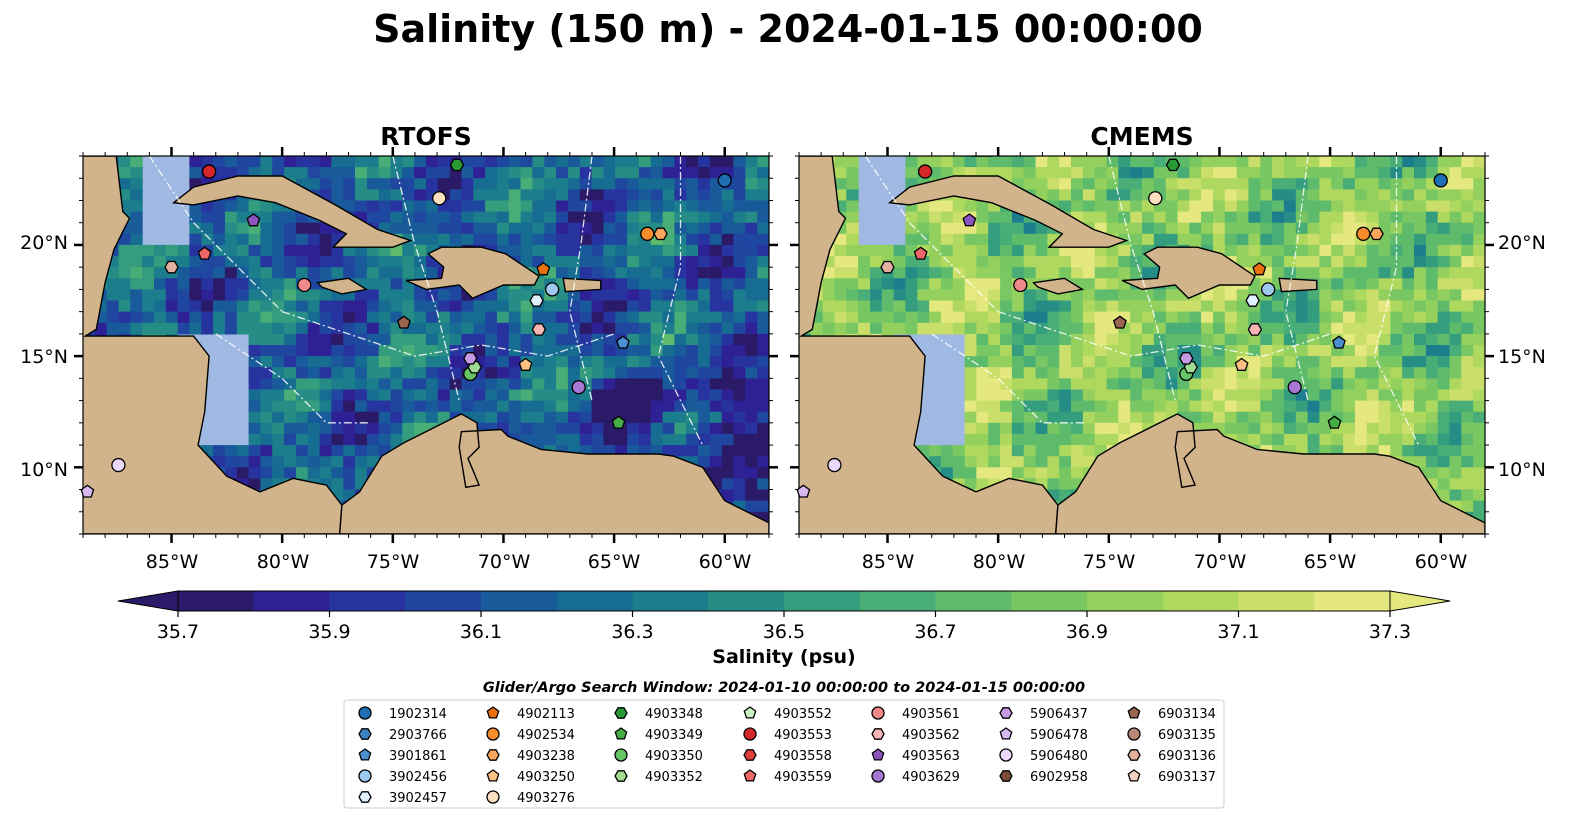 The height and width of the screenshot is (826, 1577). Describe the element at coordinates (1220, 562) in the screenshot. I see `x-tick-label: 70°W` at that location.